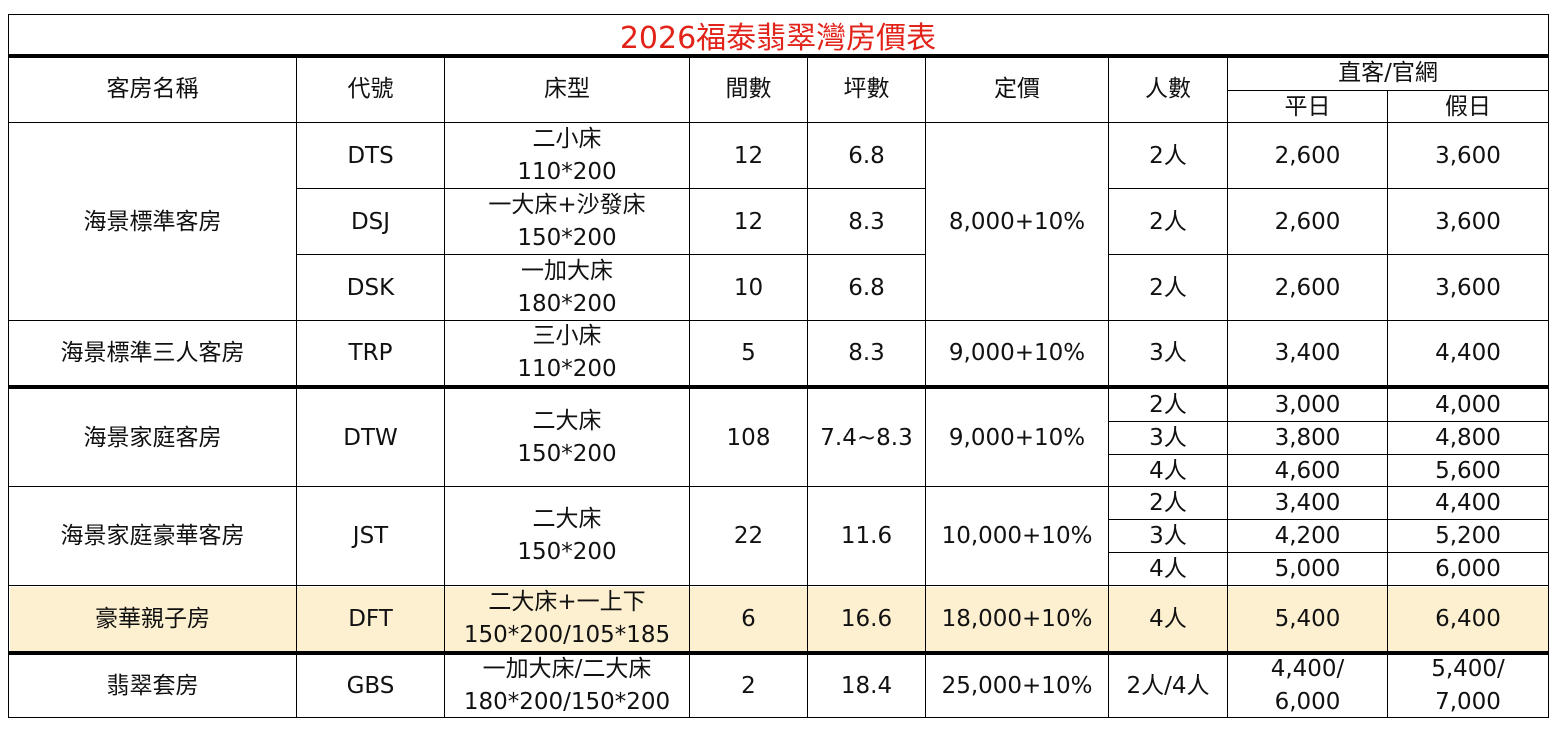 Image resolution: width=1565 pixels, height=735 pixels. What do you see at coordinates (1468, 405) in the screenshot?
I see `holiday-price-cell: 4,000` at bounding box center [1468, 405].